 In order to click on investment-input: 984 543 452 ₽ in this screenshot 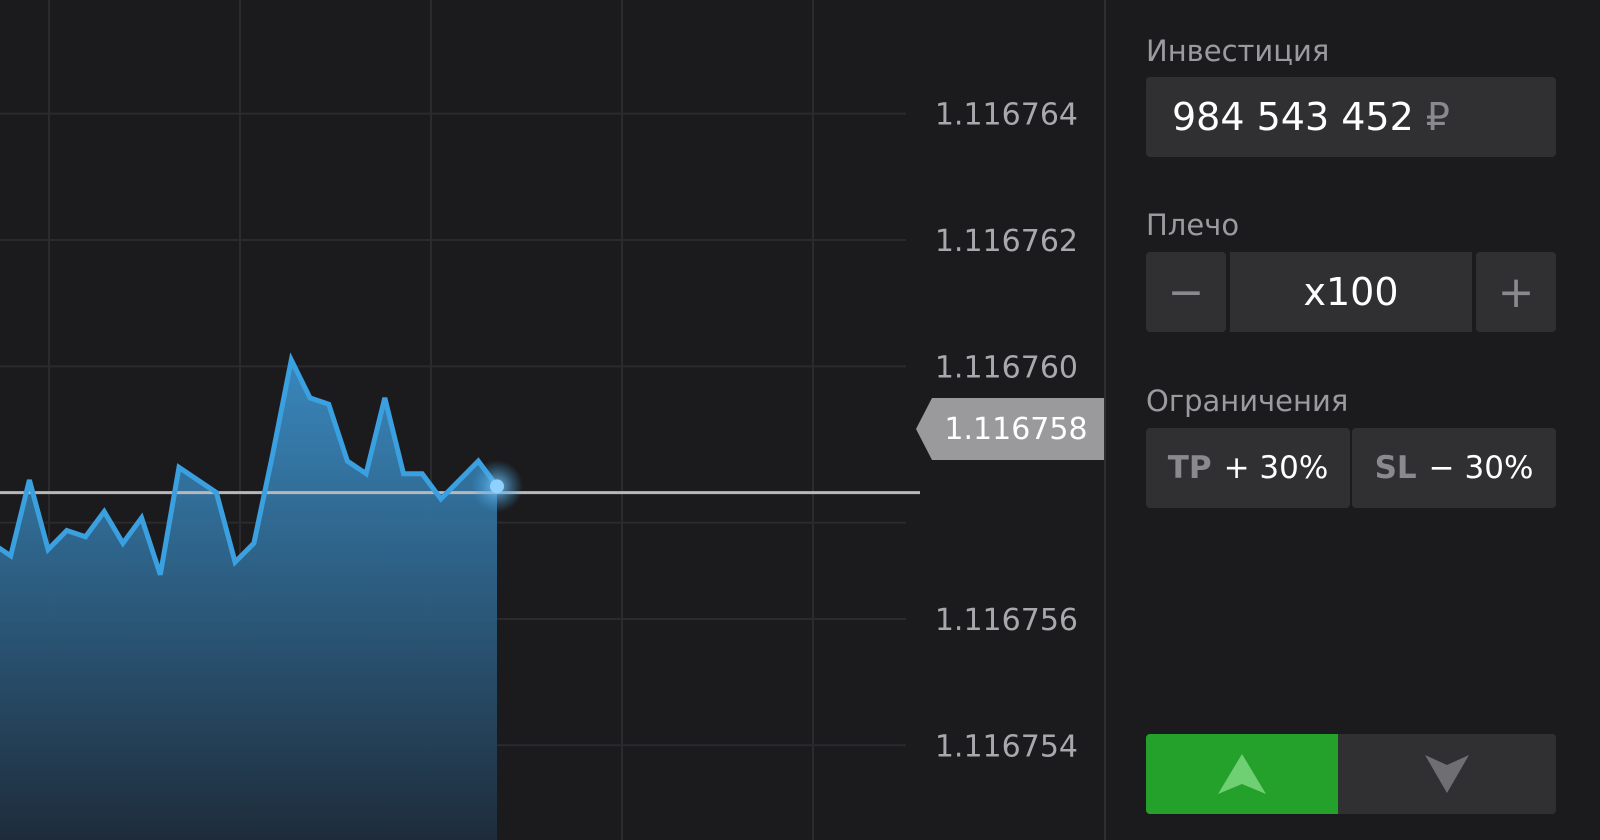, I will do `click(1351, 117)`.